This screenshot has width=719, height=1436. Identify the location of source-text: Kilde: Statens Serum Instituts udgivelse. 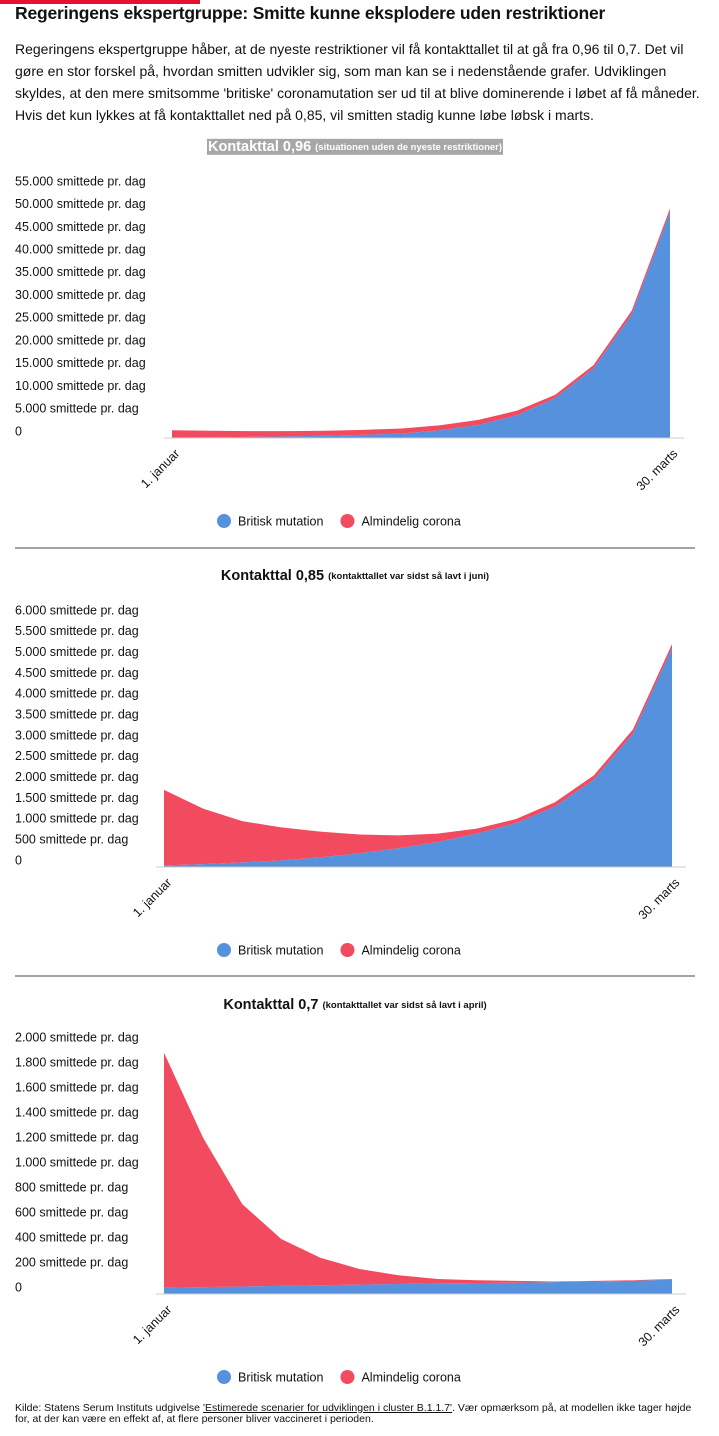
(109, 1408).